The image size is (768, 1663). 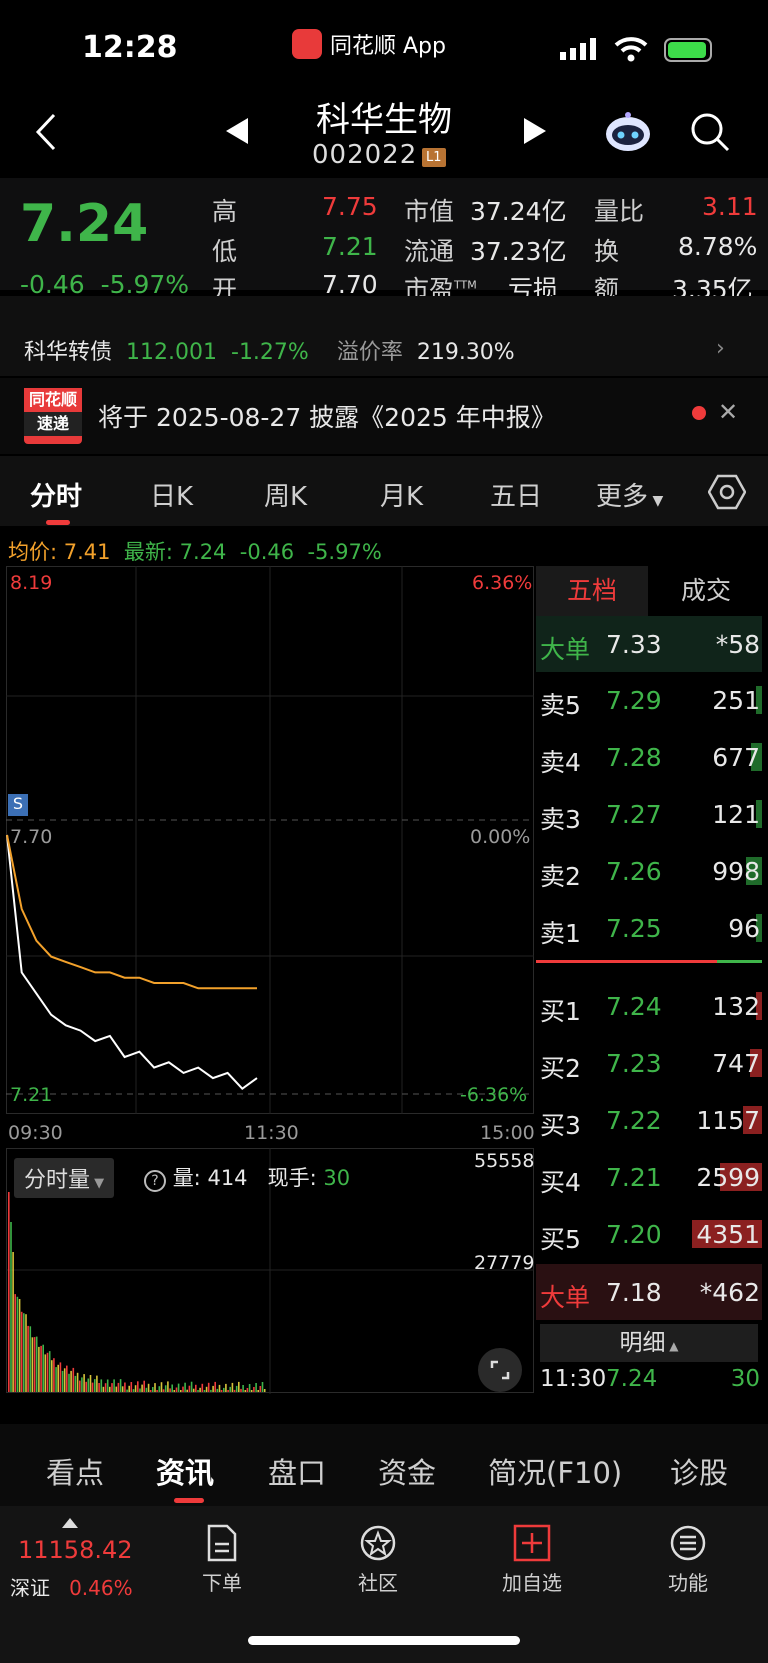 I want to click on tab-more: 更多 ▼, so click(x=629, y=494).